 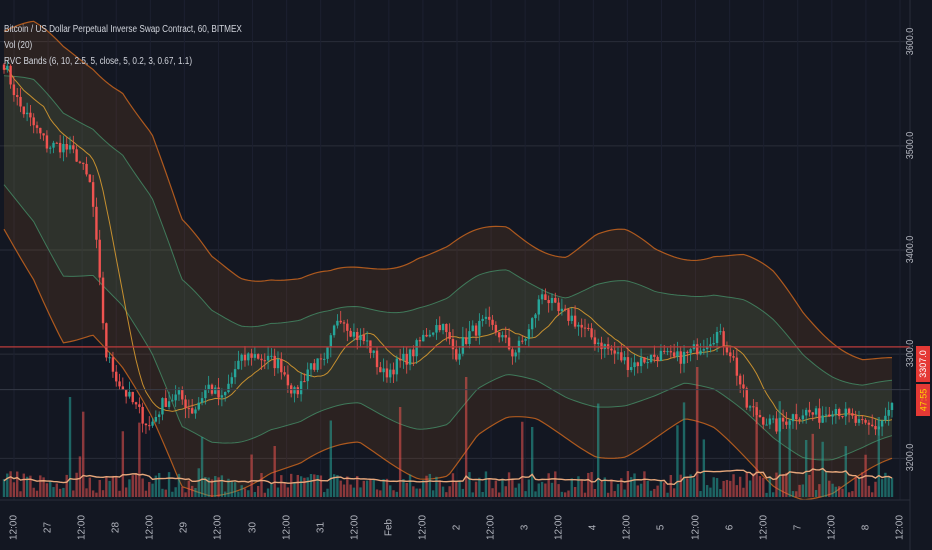 What do you see at coordinates (911, 41) in the screenshot?
I see `price-tick: 3600.0` at bounding box center [911, 41].